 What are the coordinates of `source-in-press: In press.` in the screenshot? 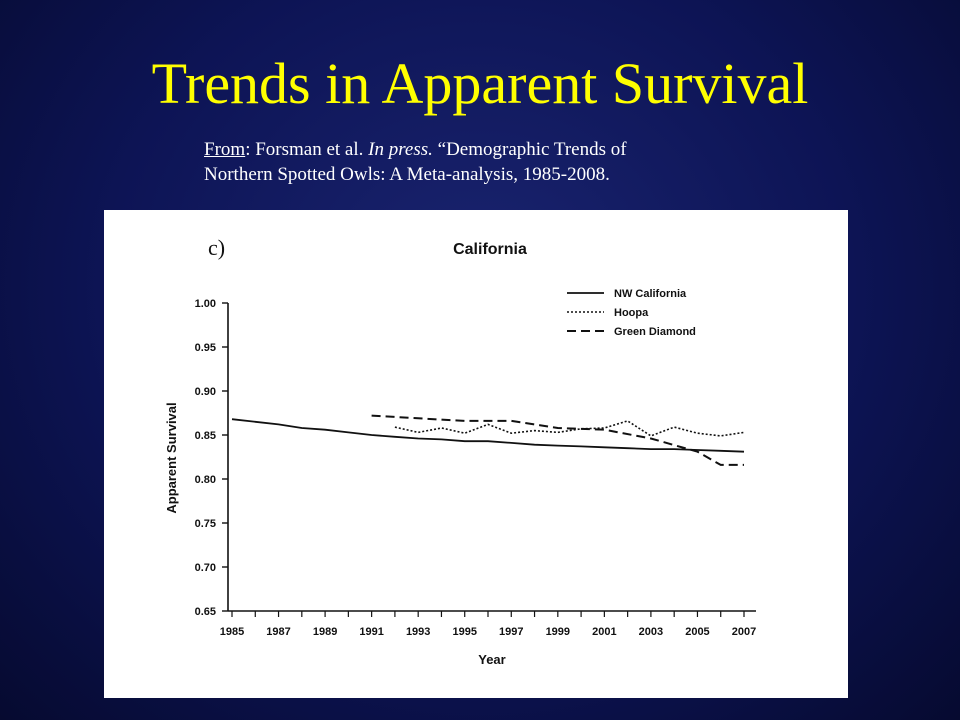 It's located at (400, 149).